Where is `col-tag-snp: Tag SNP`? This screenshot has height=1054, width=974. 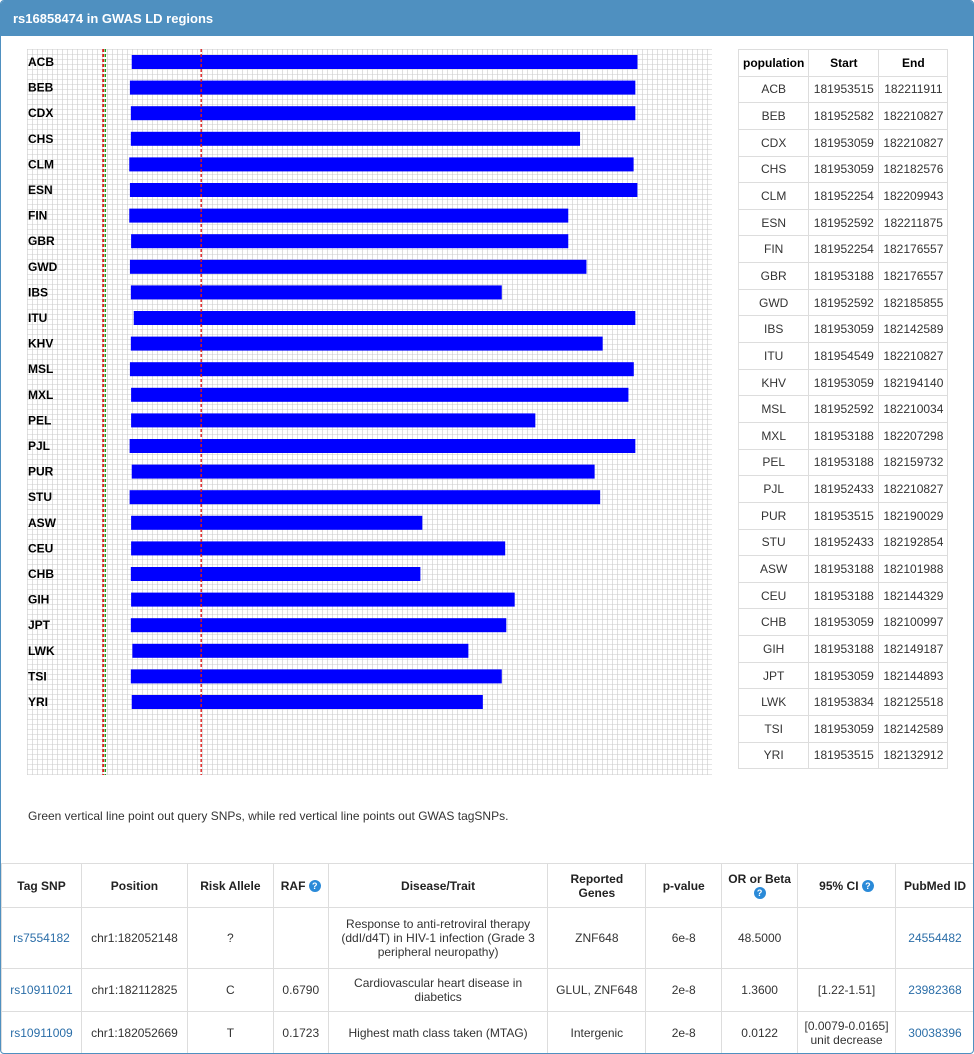
col-tag-snp: Tag SNP is located at coordinates (41, 885).